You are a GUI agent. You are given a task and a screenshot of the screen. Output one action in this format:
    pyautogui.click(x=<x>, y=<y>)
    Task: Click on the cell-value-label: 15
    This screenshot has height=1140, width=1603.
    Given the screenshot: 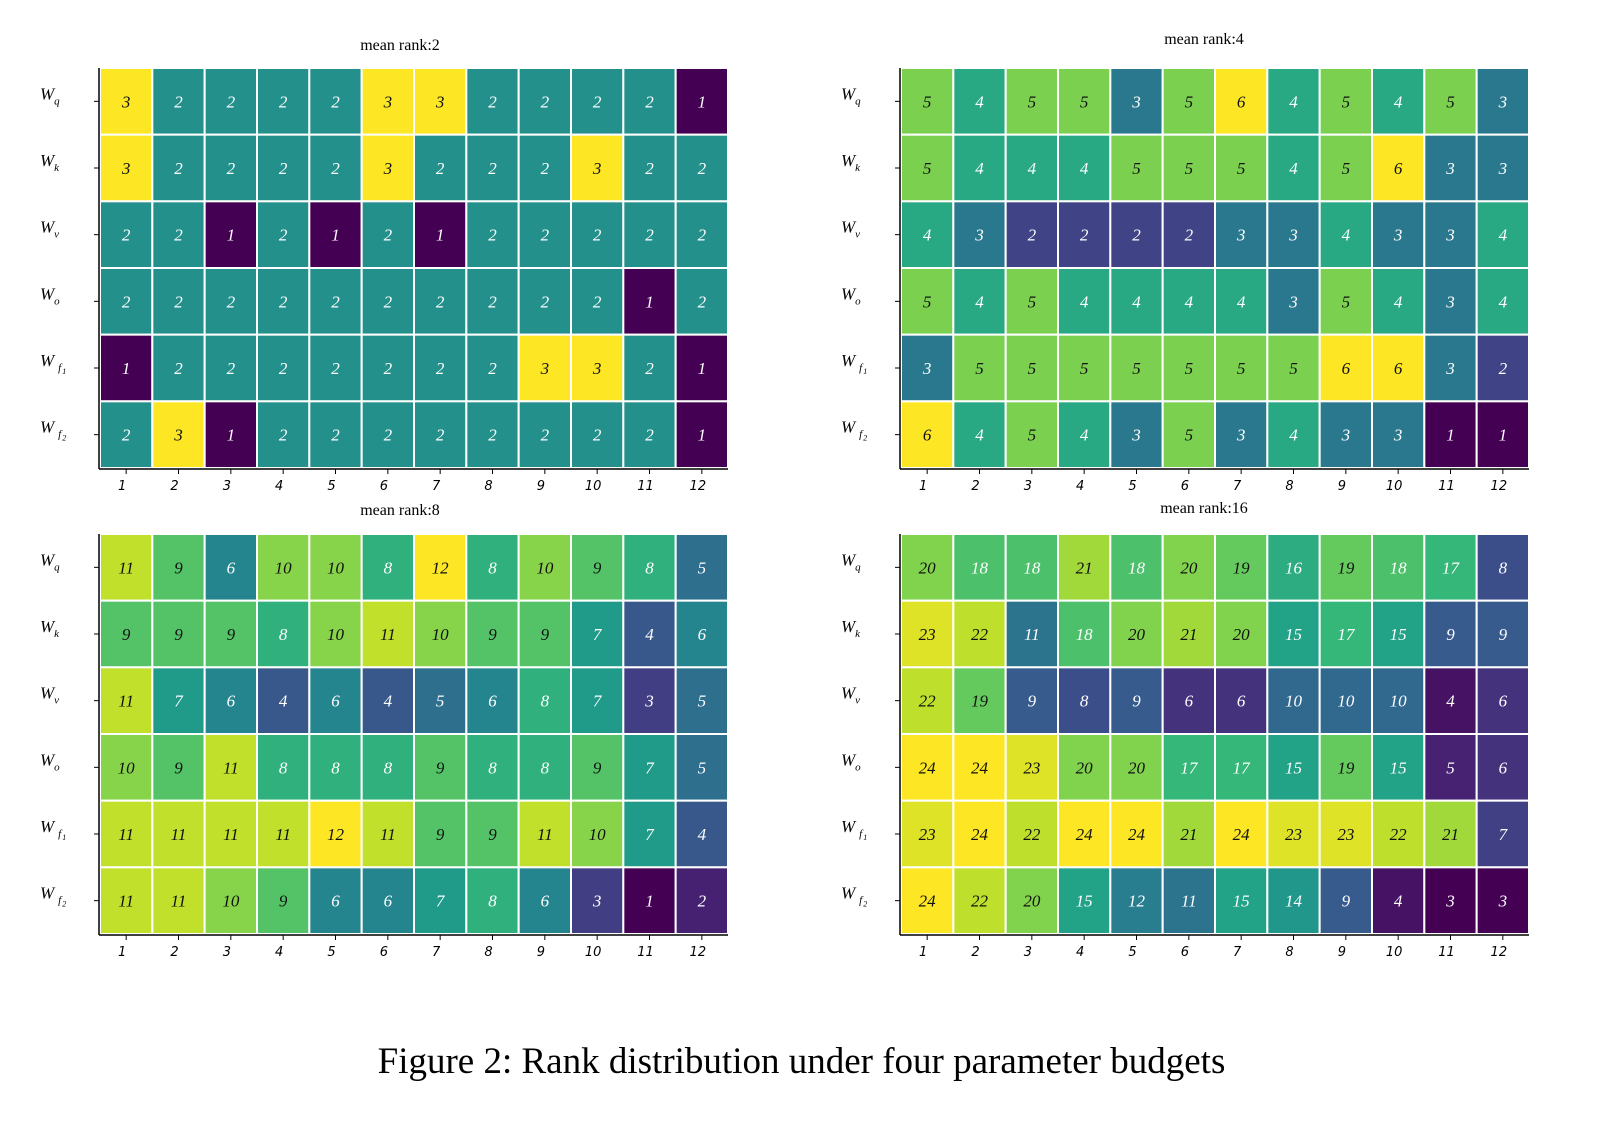 What is the action you would take?
    pyautogui.click(x=1293, y=767)
    